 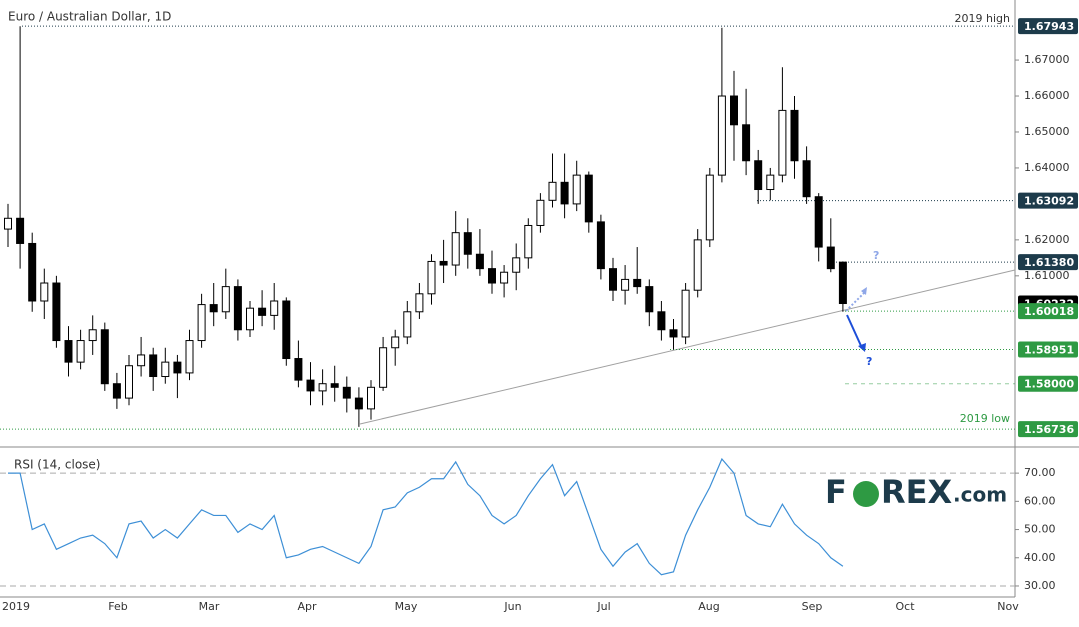 I want to click on rsi-tick-label: 30.00, so click(x=1040, y=585).